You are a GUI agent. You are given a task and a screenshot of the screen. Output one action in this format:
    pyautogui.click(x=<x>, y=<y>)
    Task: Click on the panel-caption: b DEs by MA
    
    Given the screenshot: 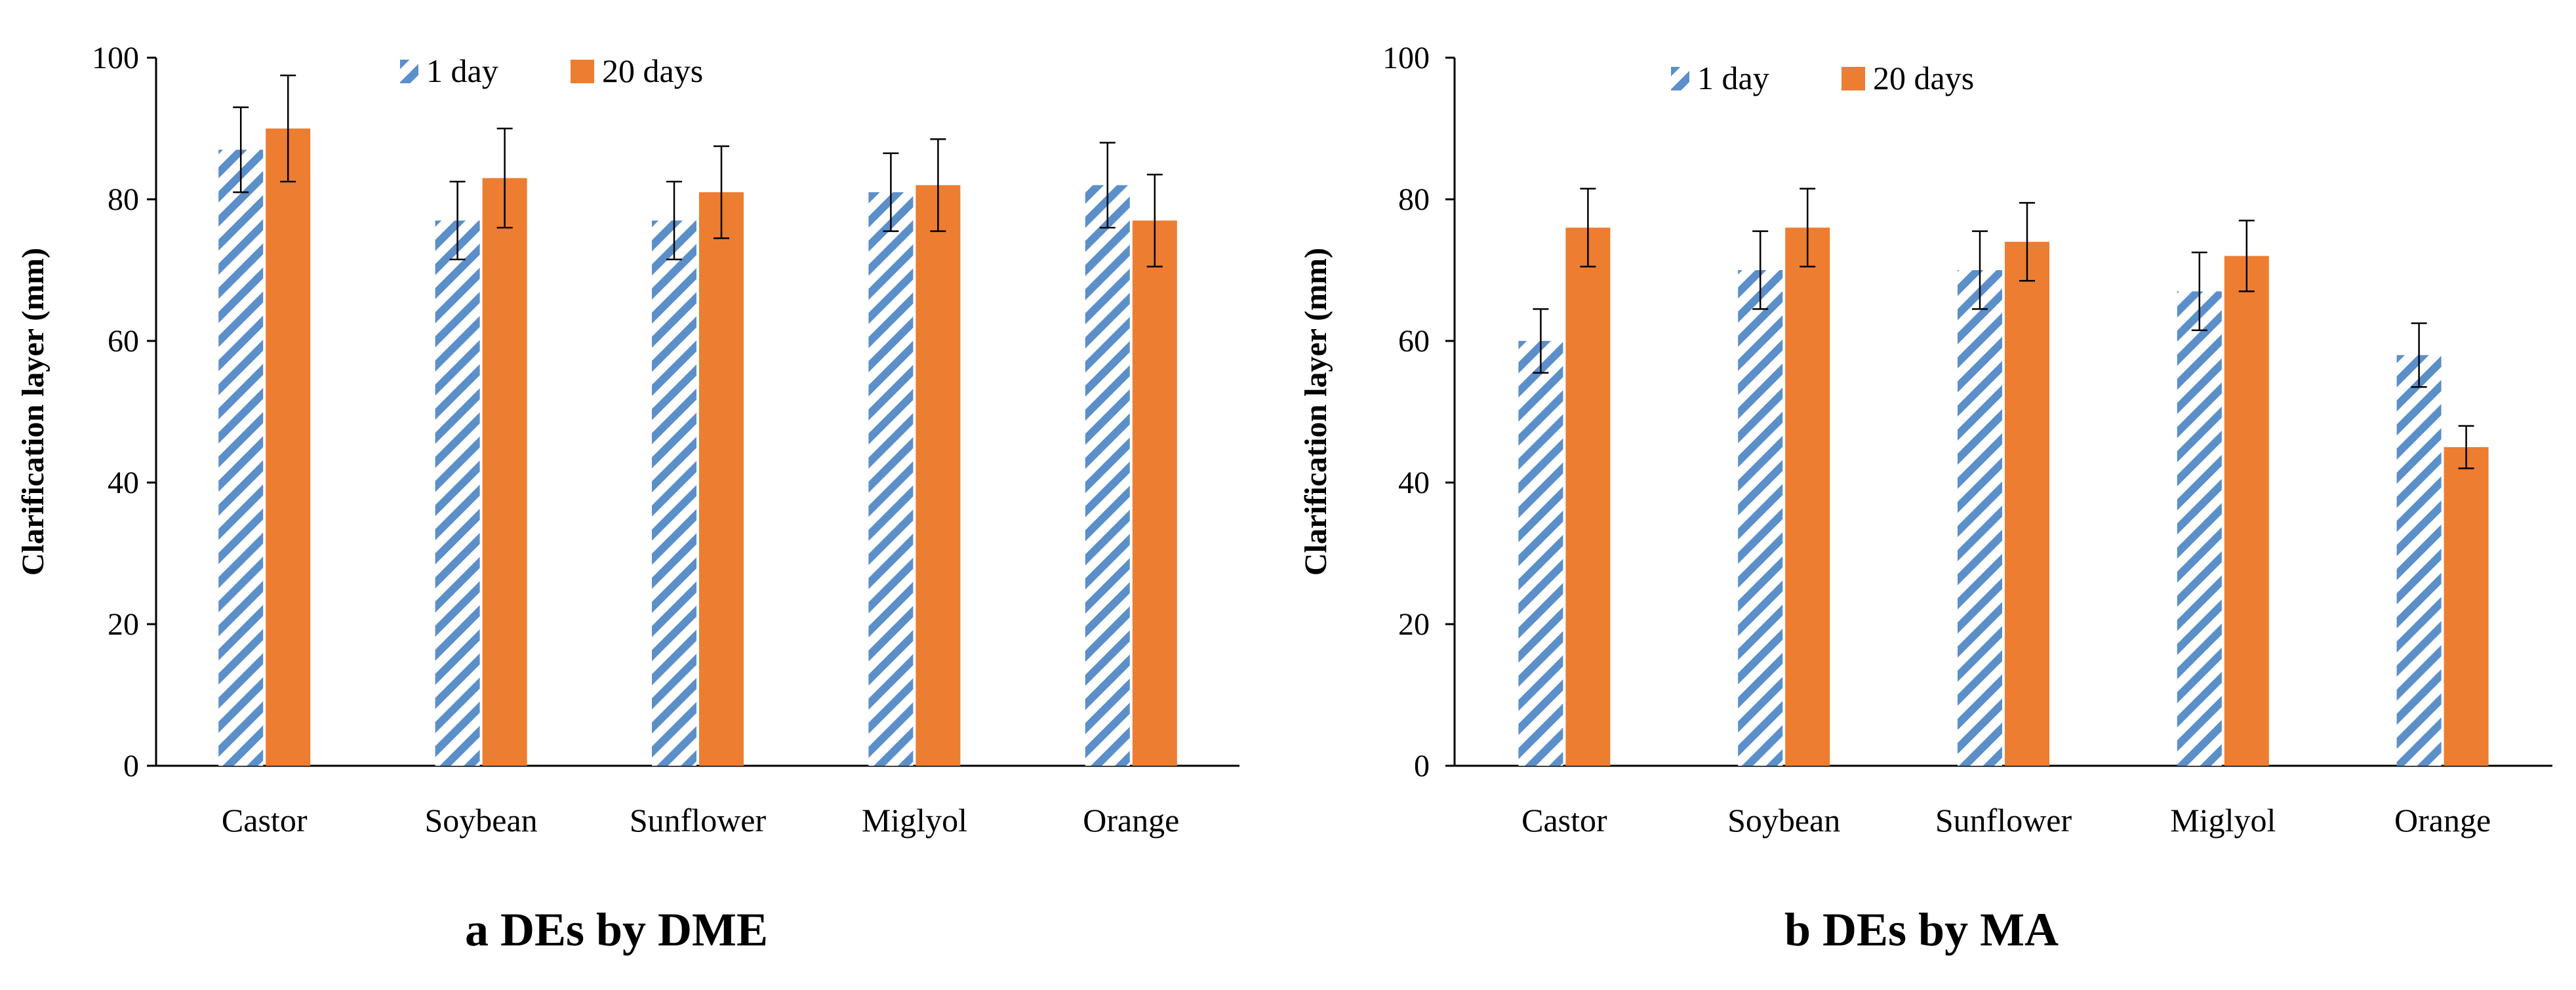 What is the action you would take?
    pyautogui.click(x=1921, y=929)
    